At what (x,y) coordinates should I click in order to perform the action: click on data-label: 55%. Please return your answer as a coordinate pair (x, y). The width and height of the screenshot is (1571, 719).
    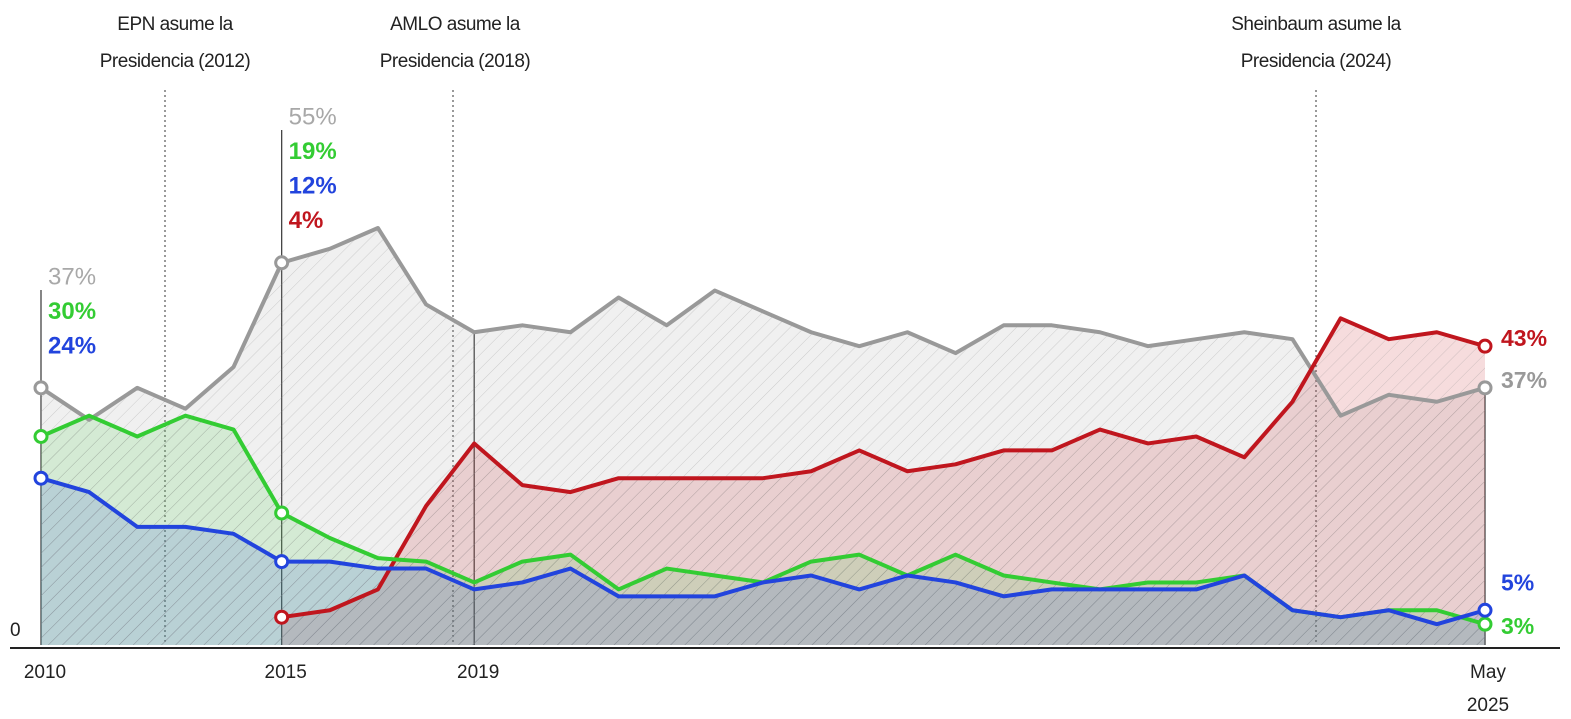
    Looking at the image, I should click on (313, 116).